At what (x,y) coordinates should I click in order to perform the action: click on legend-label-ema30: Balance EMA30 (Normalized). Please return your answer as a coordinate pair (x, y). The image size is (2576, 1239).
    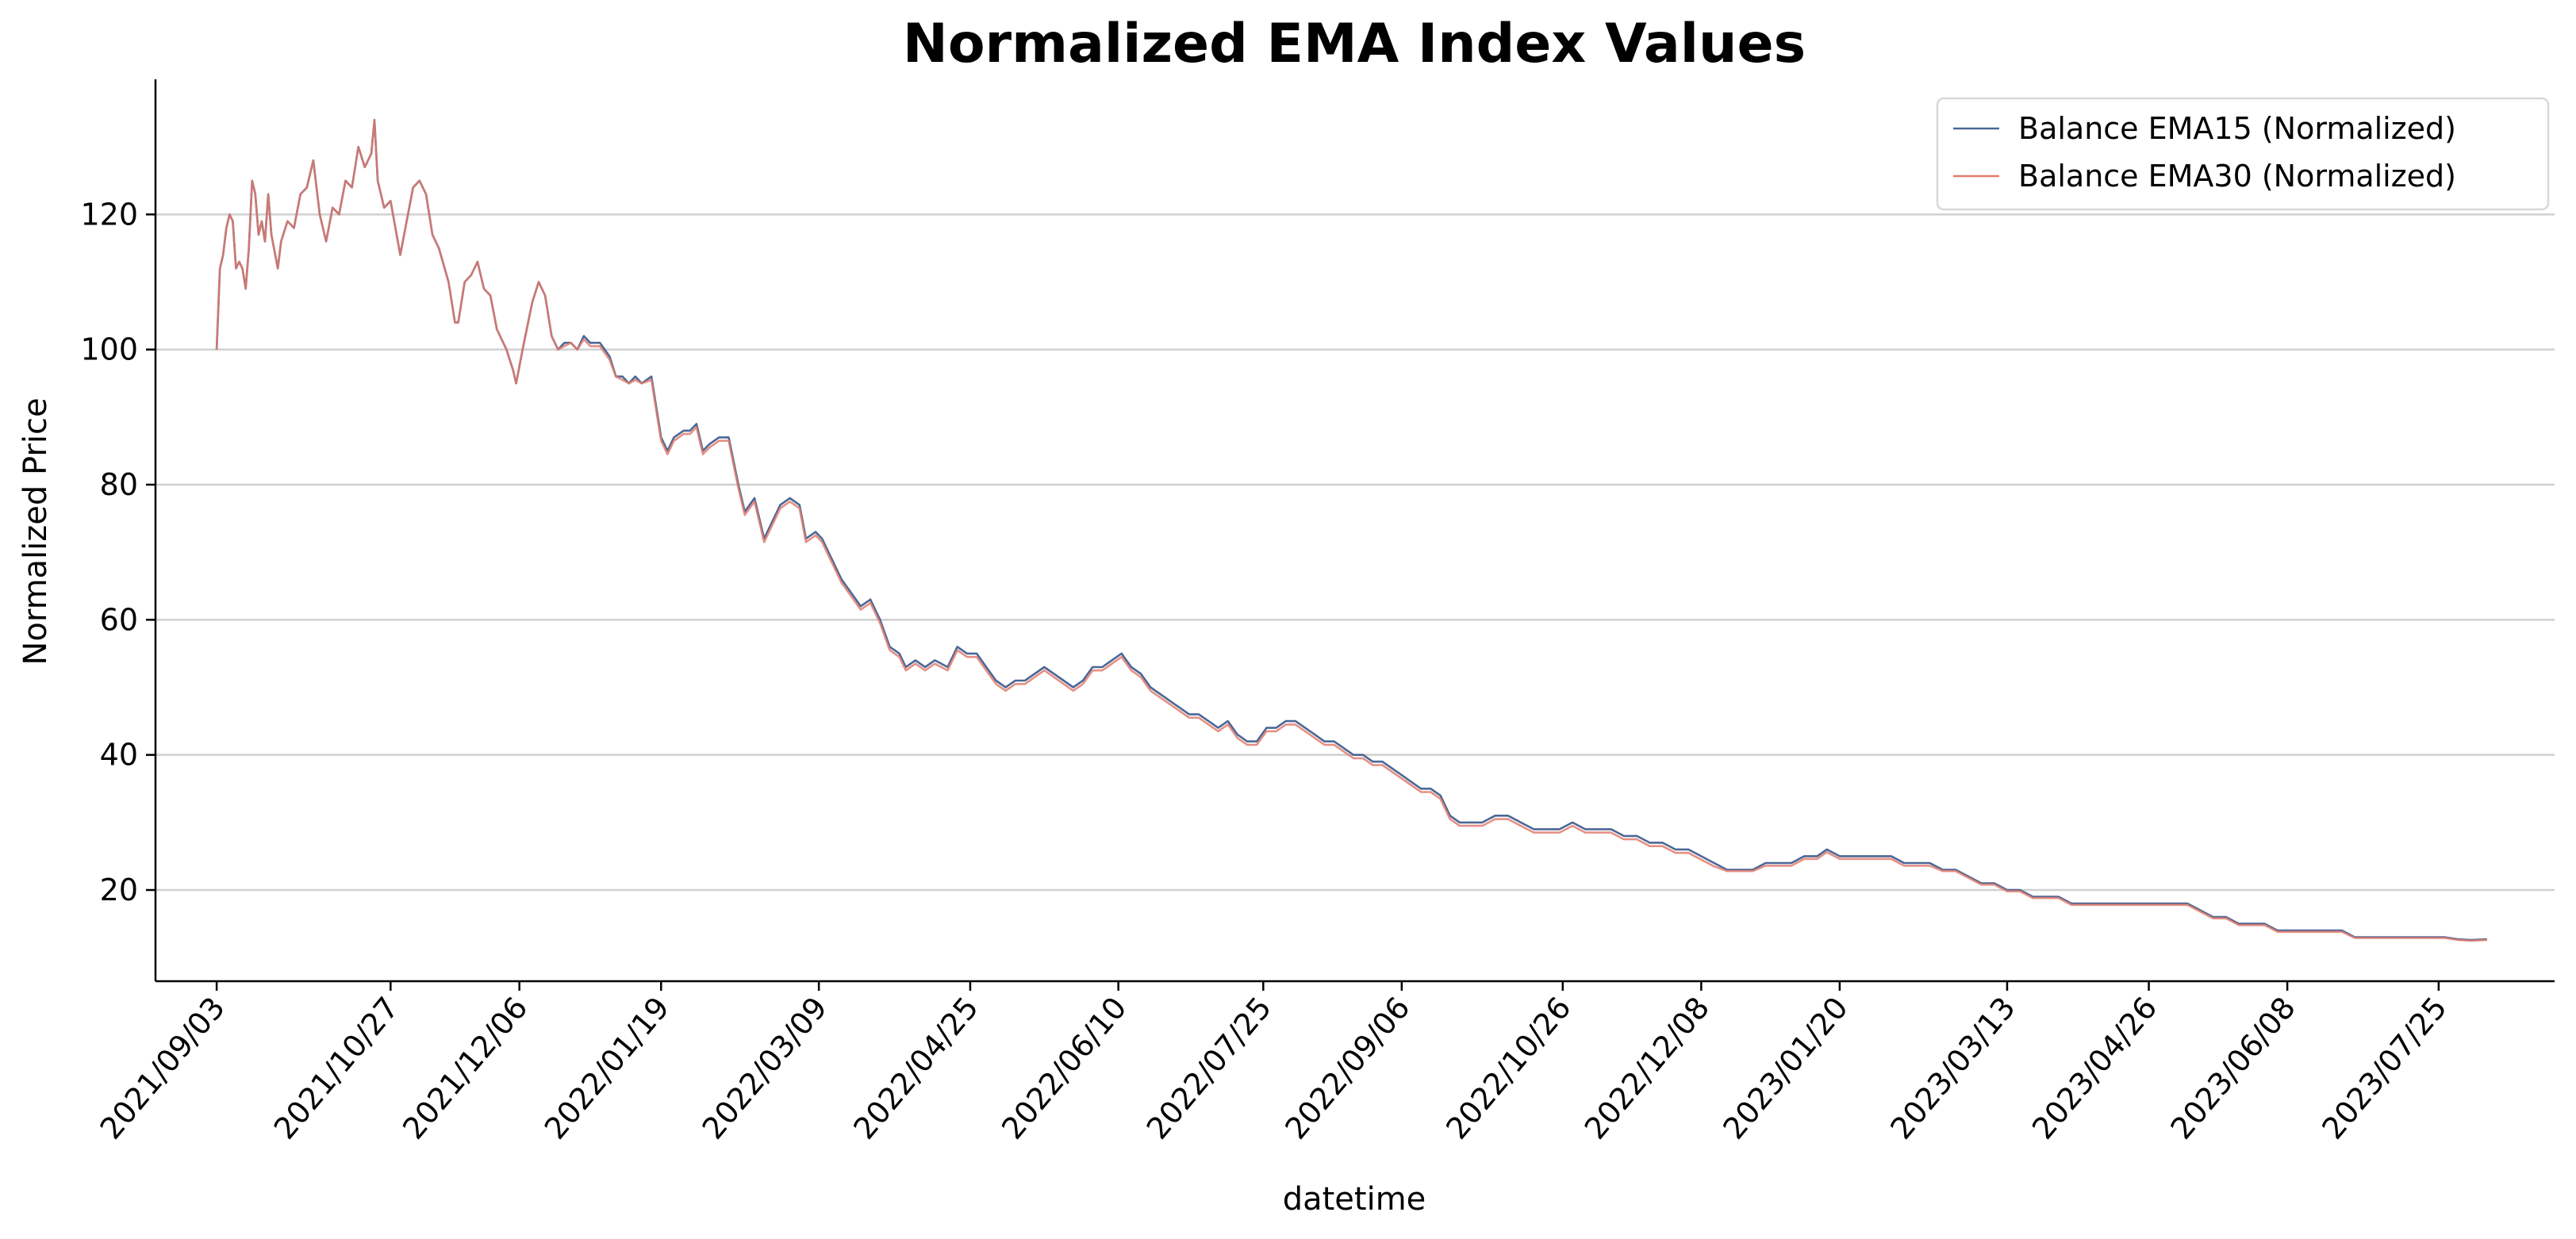
    Looking at the image, I should click on (2237, 176).